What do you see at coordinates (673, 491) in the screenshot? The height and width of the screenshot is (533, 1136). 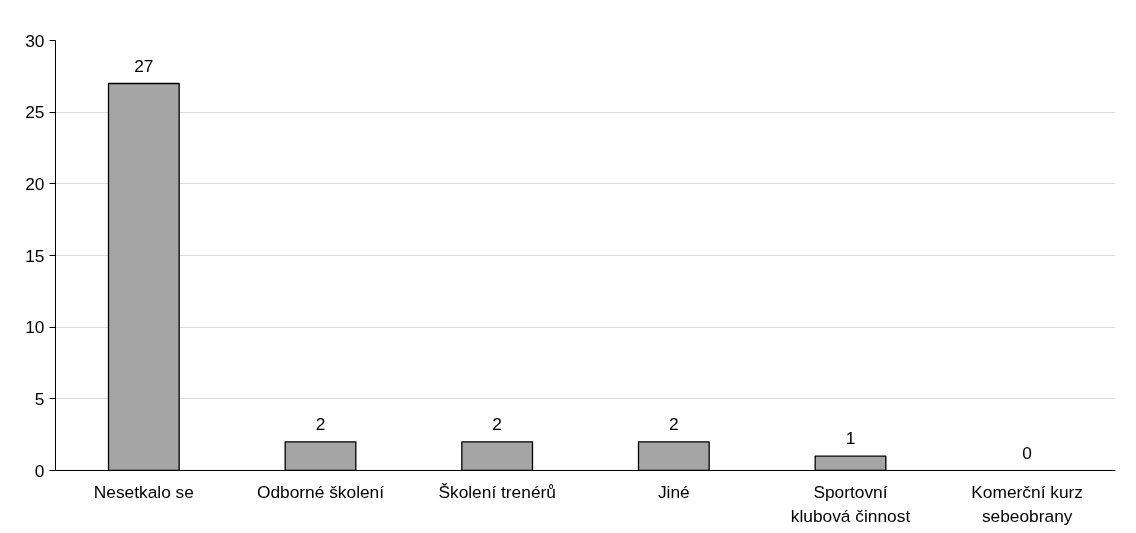 I see `x-tick-label: Jiné` at bounding box center [673, 491].